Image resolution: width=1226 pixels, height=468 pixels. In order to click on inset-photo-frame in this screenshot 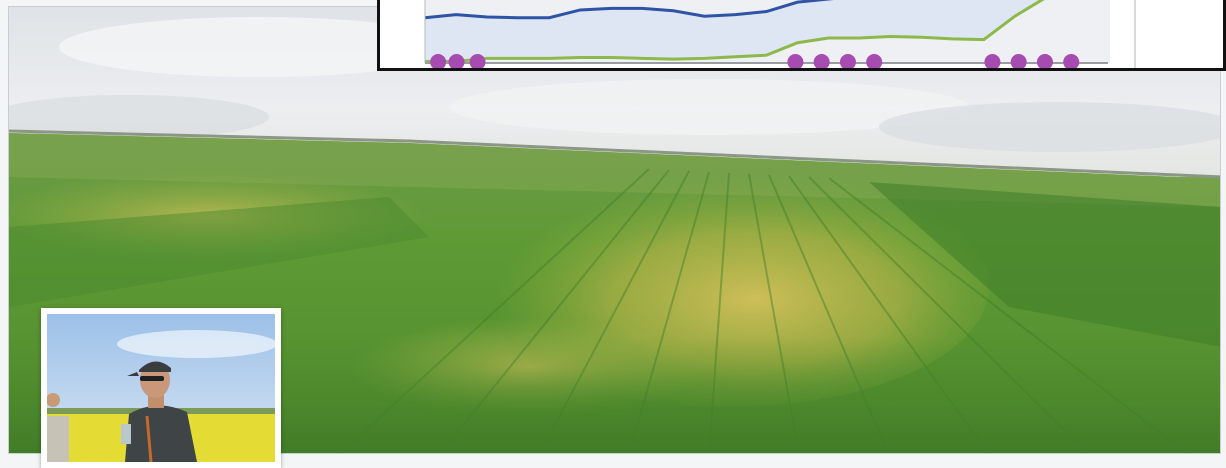, I will do `click(161, 388)`.